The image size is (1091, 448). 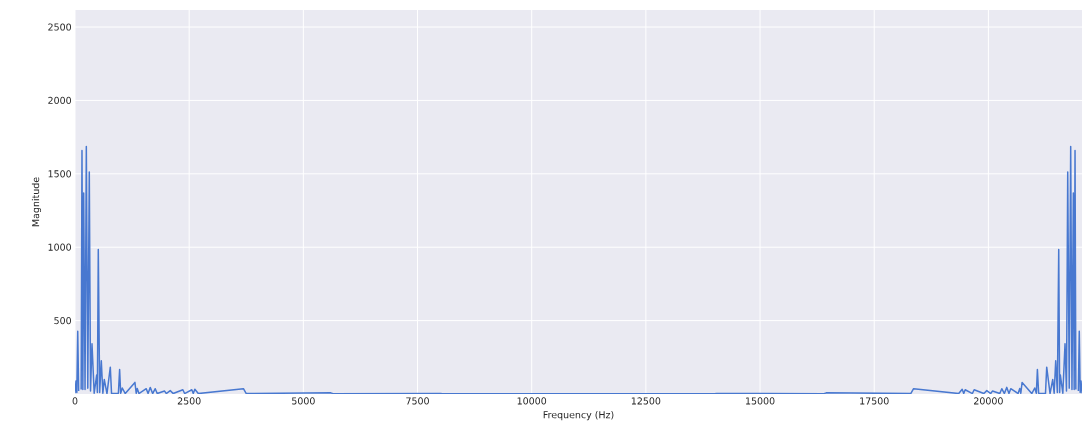 What do you see at coordinates (646, 401) in the screenshot?
I see `x-tick-label: 12500` at bounding box center [646, 401].